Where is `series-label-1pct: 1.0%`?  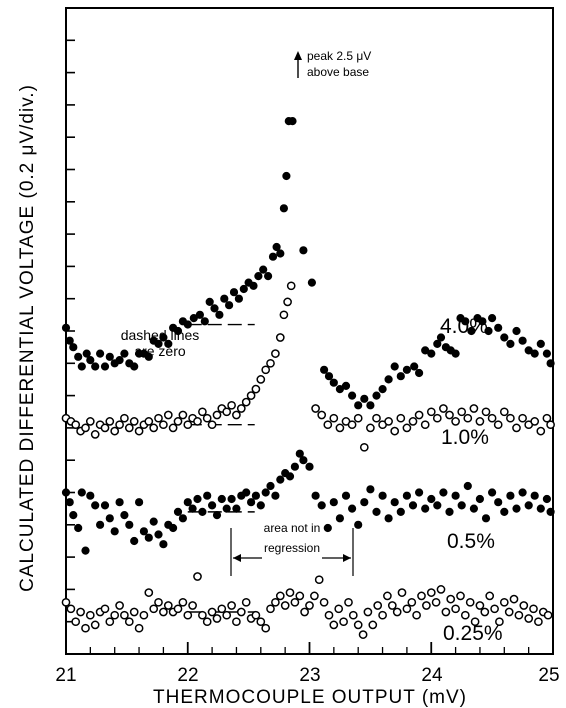
series-label-1pct: 1.0% is located at coordinates (465, 437).